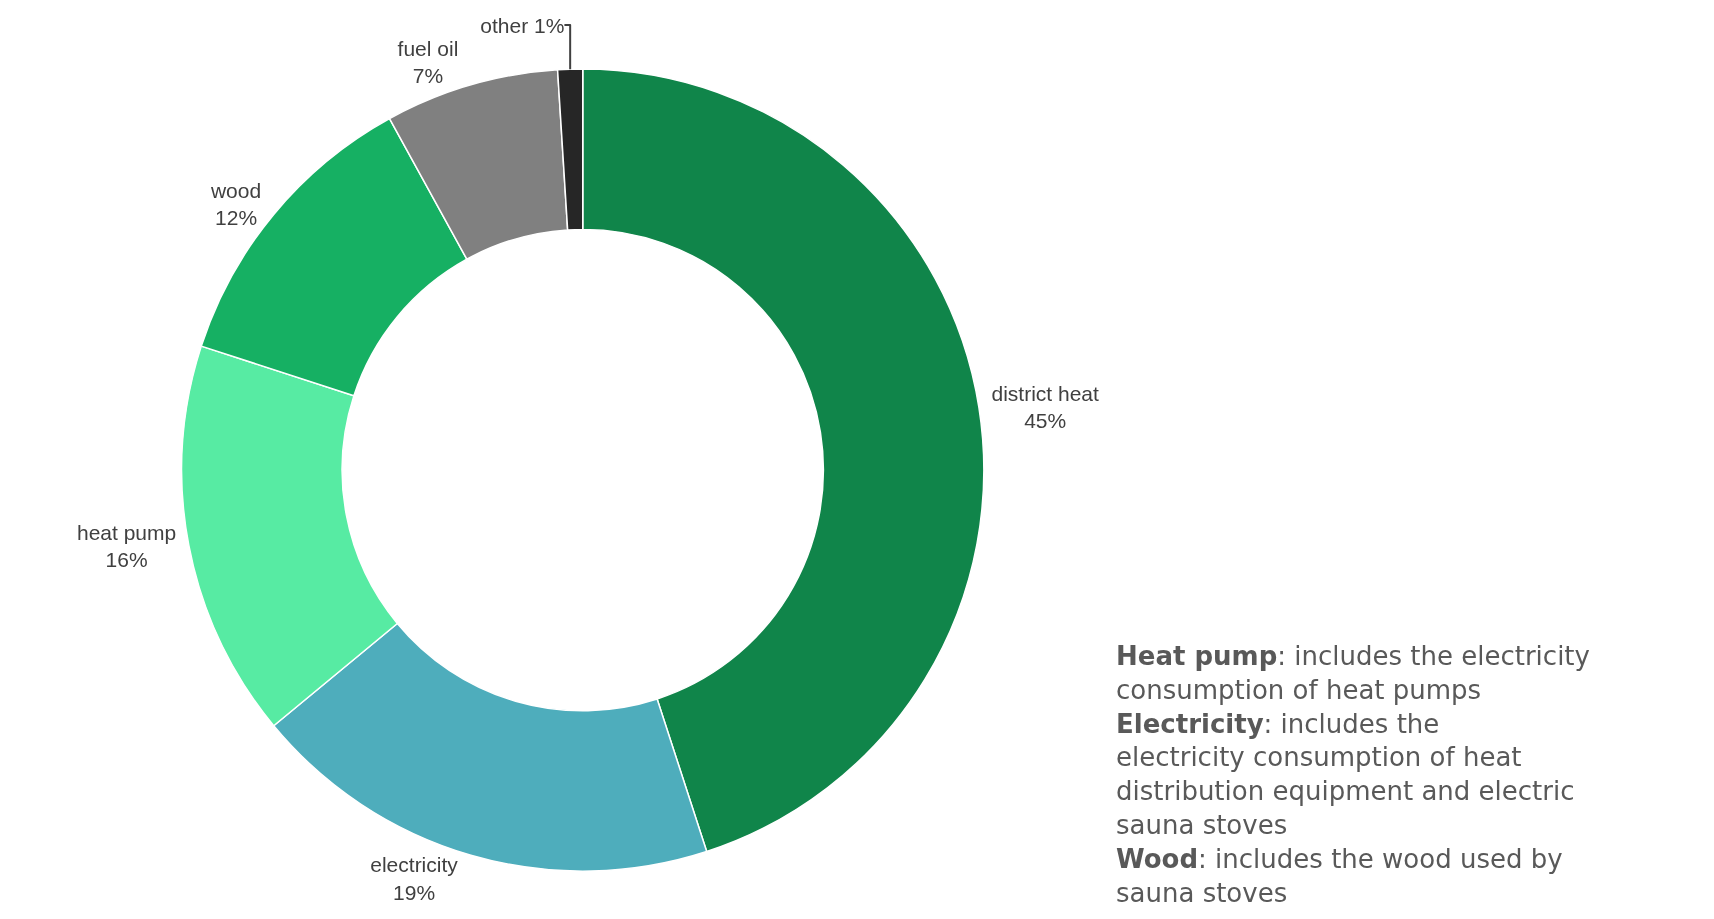  I want to click on data-label: 12%, so click(236, 218).